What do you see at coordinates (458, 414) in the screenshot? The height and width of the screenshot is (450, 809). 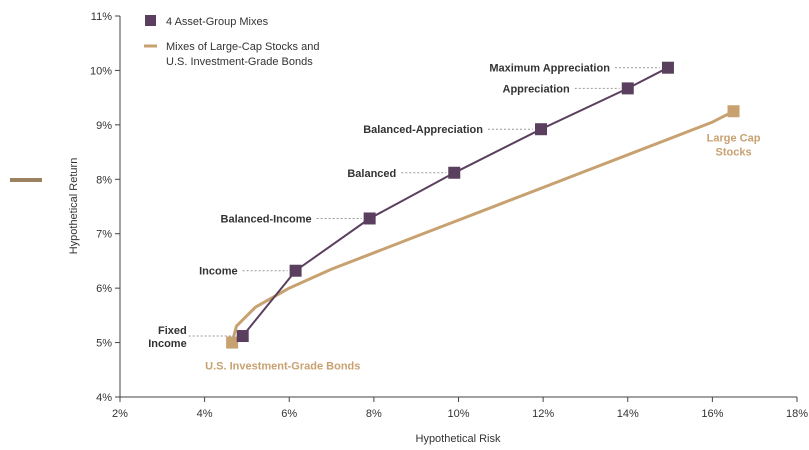 I see `x-tick-label: 10%` at bounding box center [458, 414].